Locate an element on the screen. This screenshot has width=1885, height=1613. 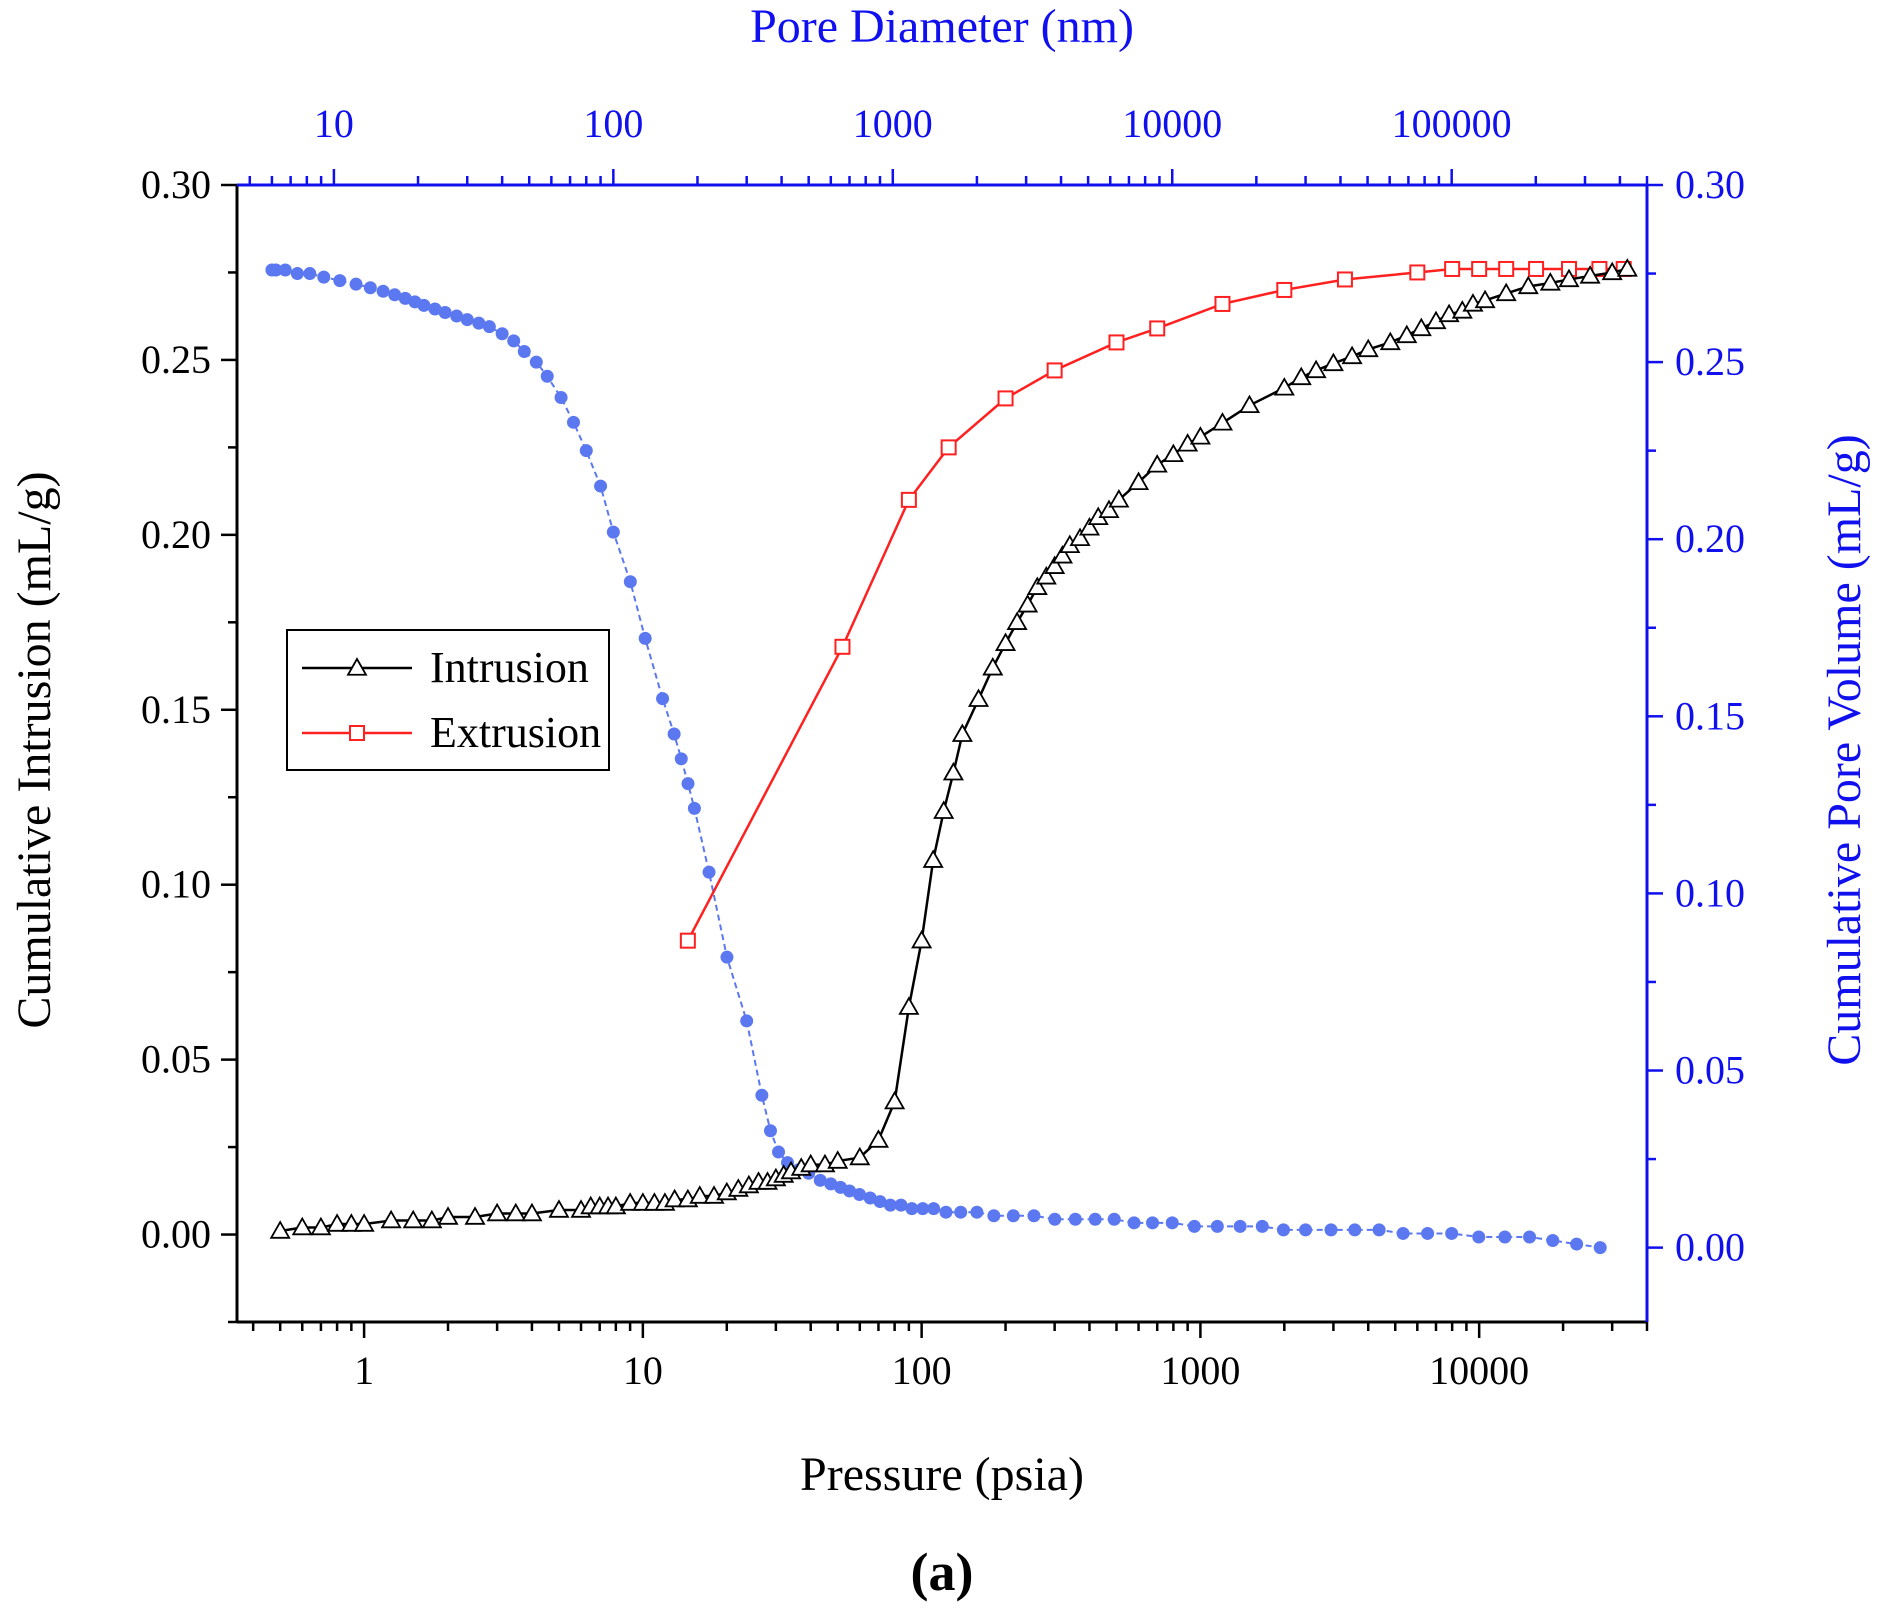
bottom-tick-label: 1 is located at coordinates (364, 1370).